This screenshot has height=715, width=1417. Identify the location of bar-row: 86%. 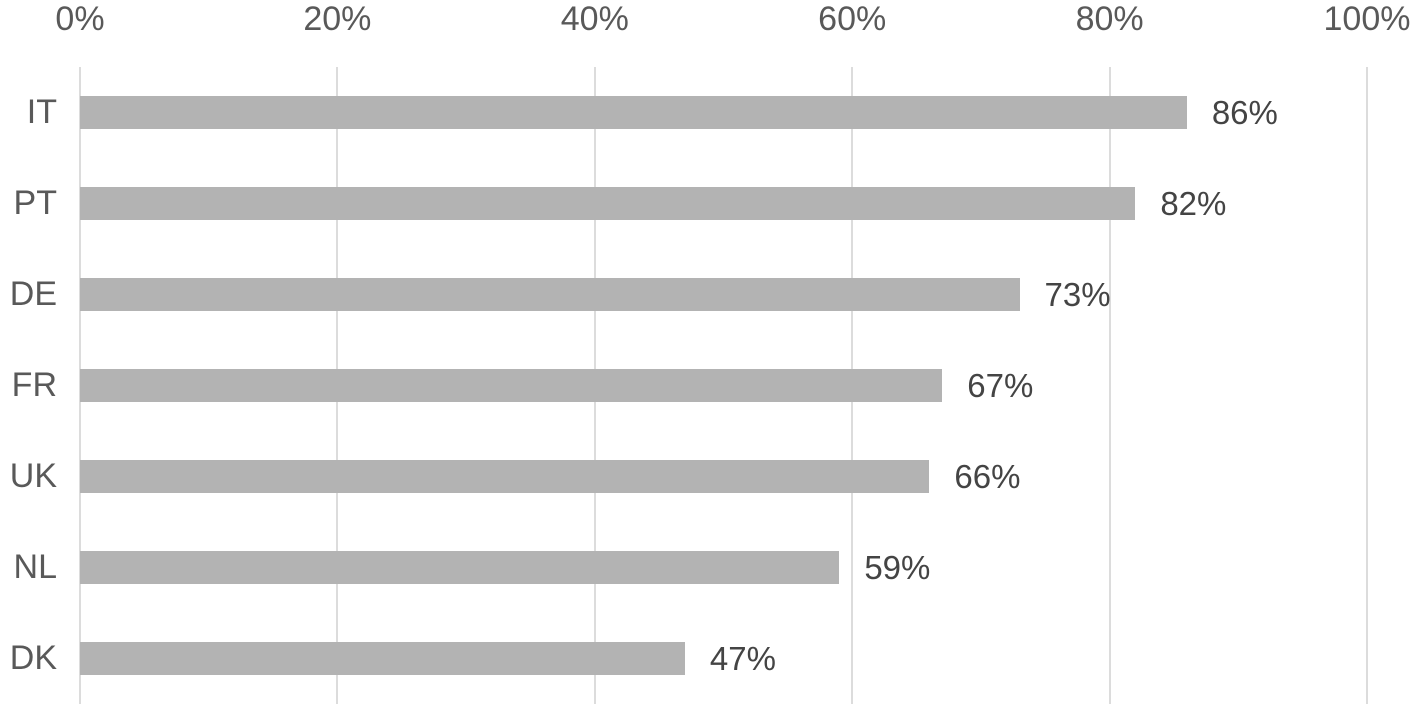
(723, 112).